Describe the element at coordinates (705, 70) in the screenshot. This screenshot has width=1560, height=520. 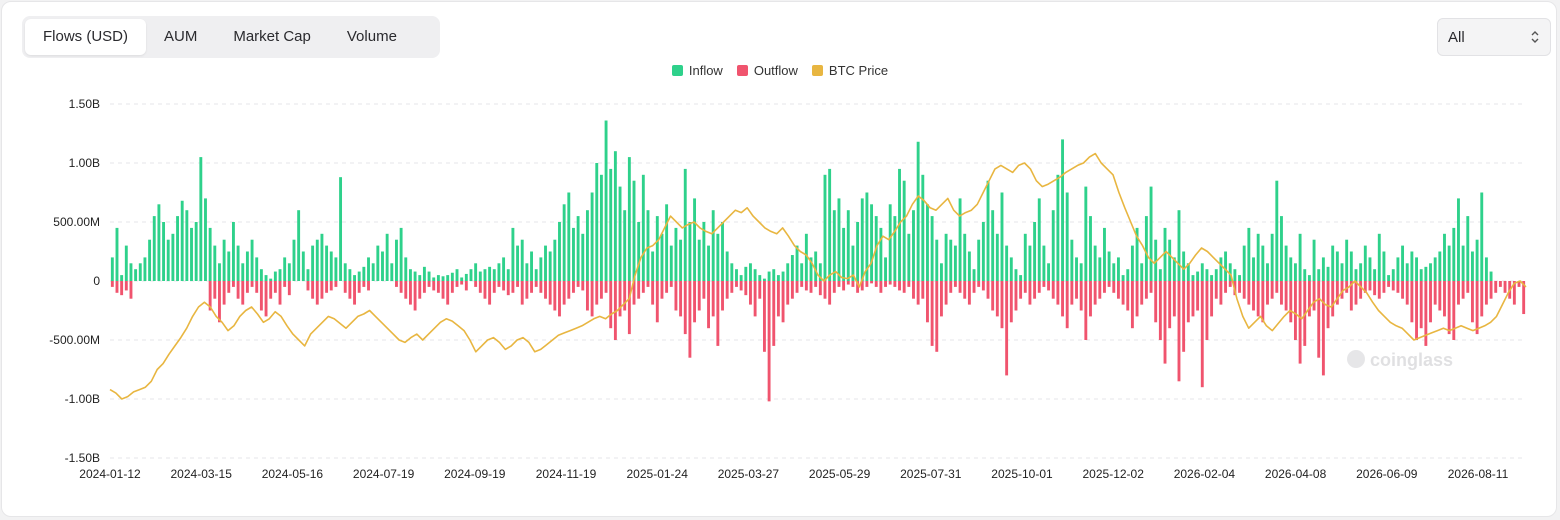
I see `legend-label-inflow: Inflow` at that location.